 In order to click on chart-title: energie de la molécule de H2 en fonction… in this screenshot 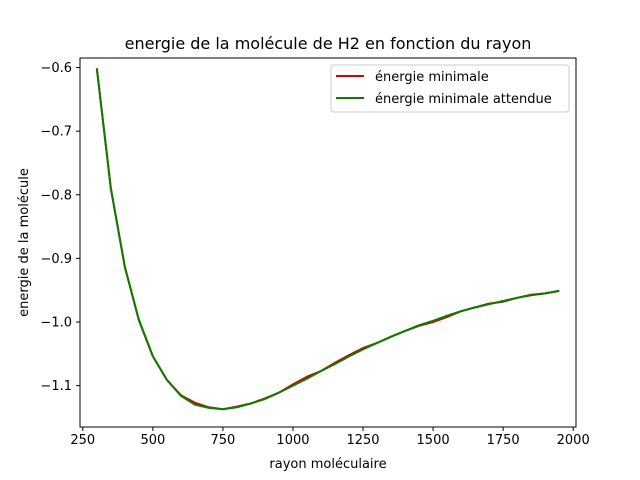, I will do `click(328, 43)`.